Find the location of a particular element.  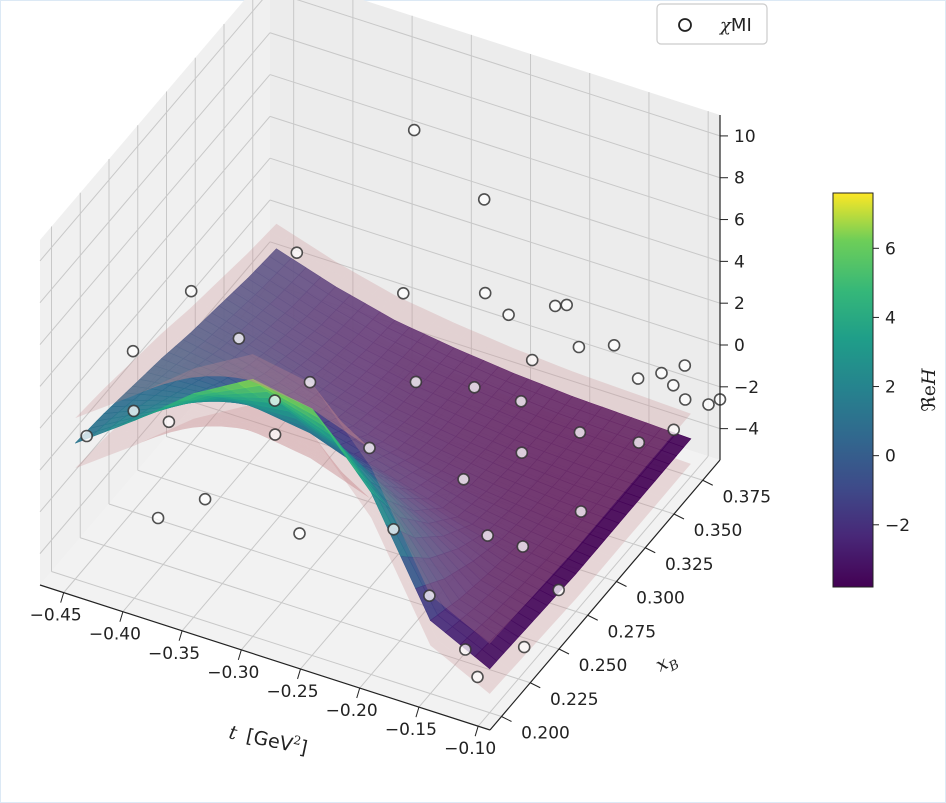

tick-label-xb-1: 0.225 is located at coordinates (574, 700).